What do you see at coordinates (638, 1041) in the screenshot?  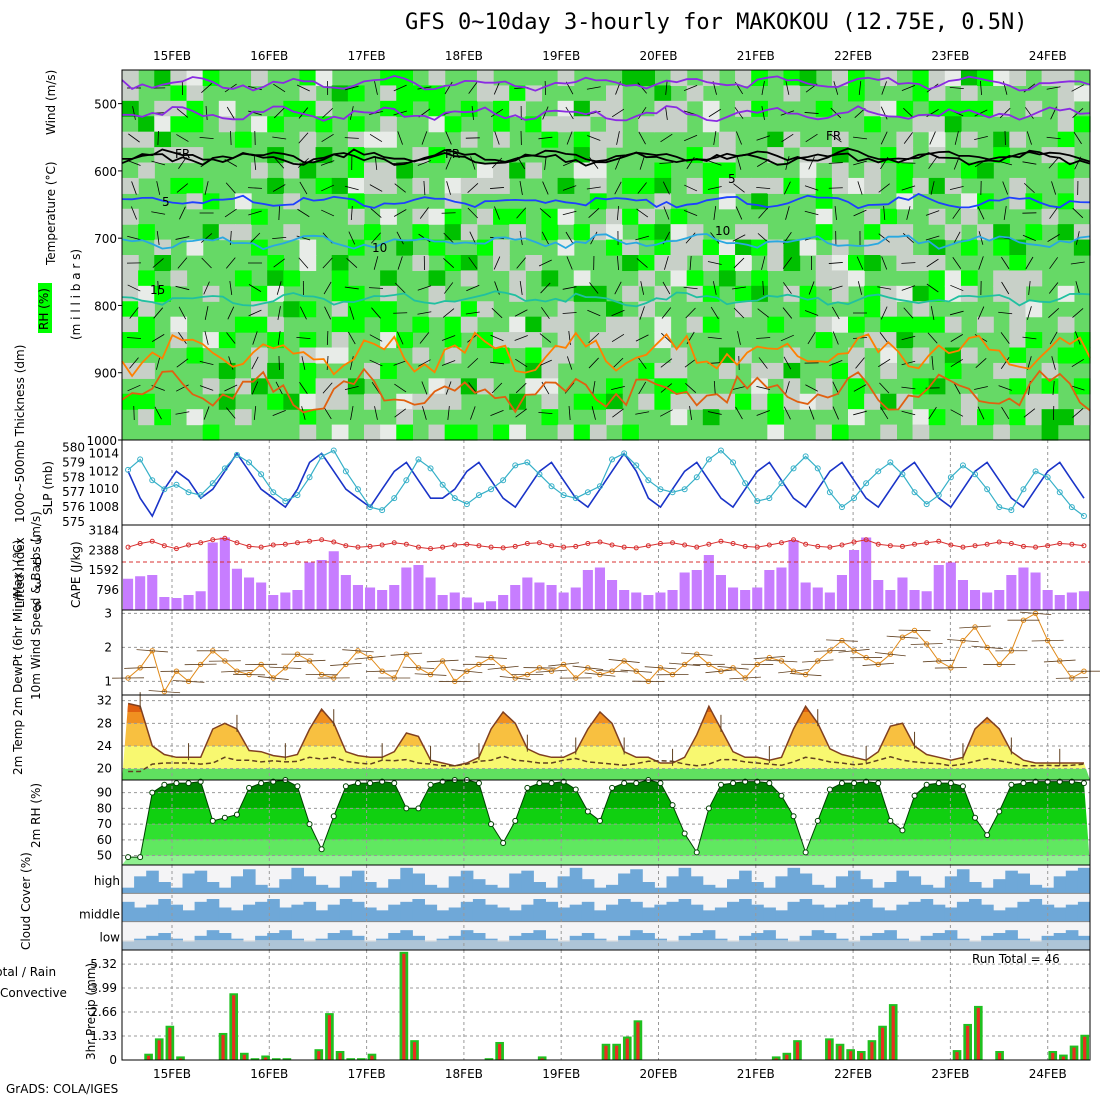 I see `precip-convective-bar` at bounding box center [638, 1041].